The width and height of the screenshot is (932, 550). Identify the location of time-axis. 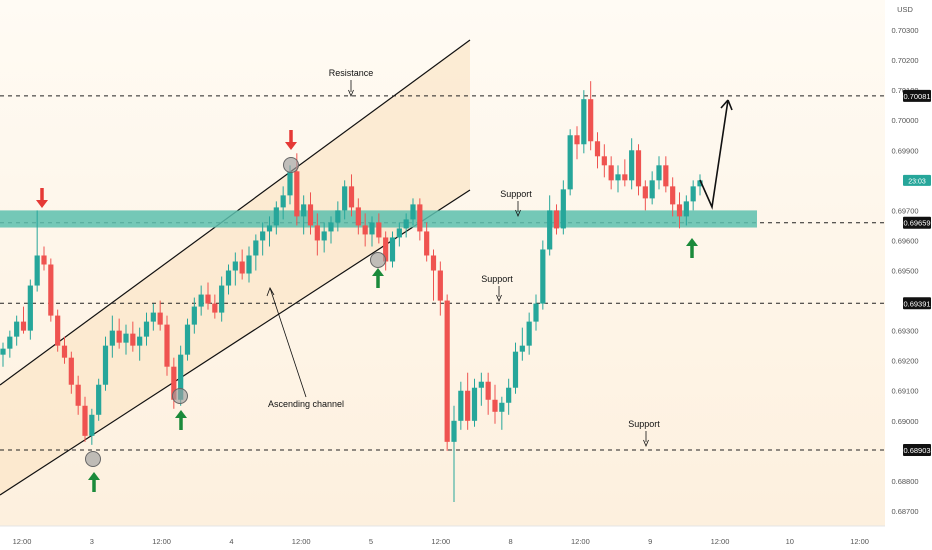
(442, 538).